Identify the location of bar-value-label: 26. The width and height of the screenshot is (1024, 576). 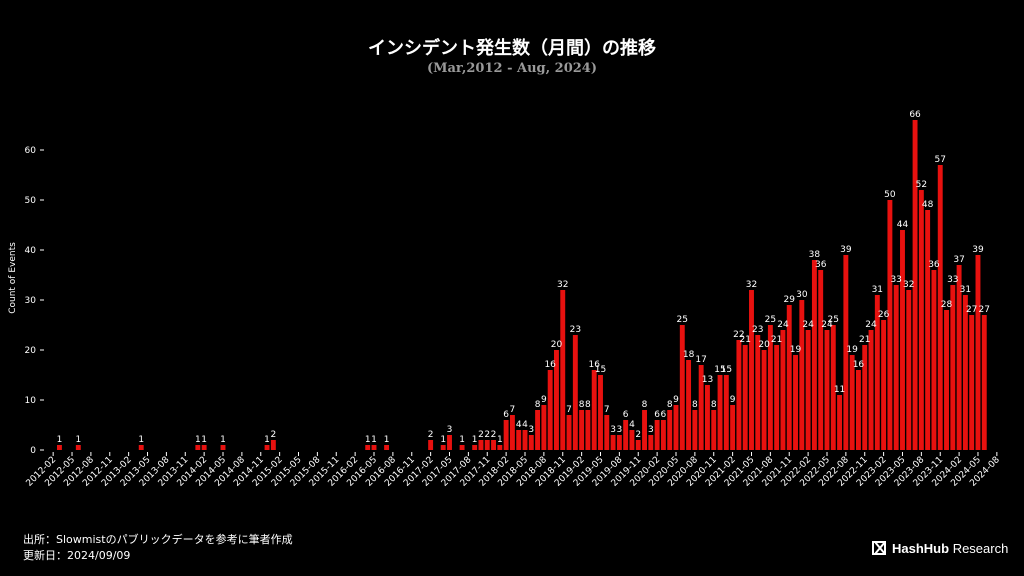
(884, 315).